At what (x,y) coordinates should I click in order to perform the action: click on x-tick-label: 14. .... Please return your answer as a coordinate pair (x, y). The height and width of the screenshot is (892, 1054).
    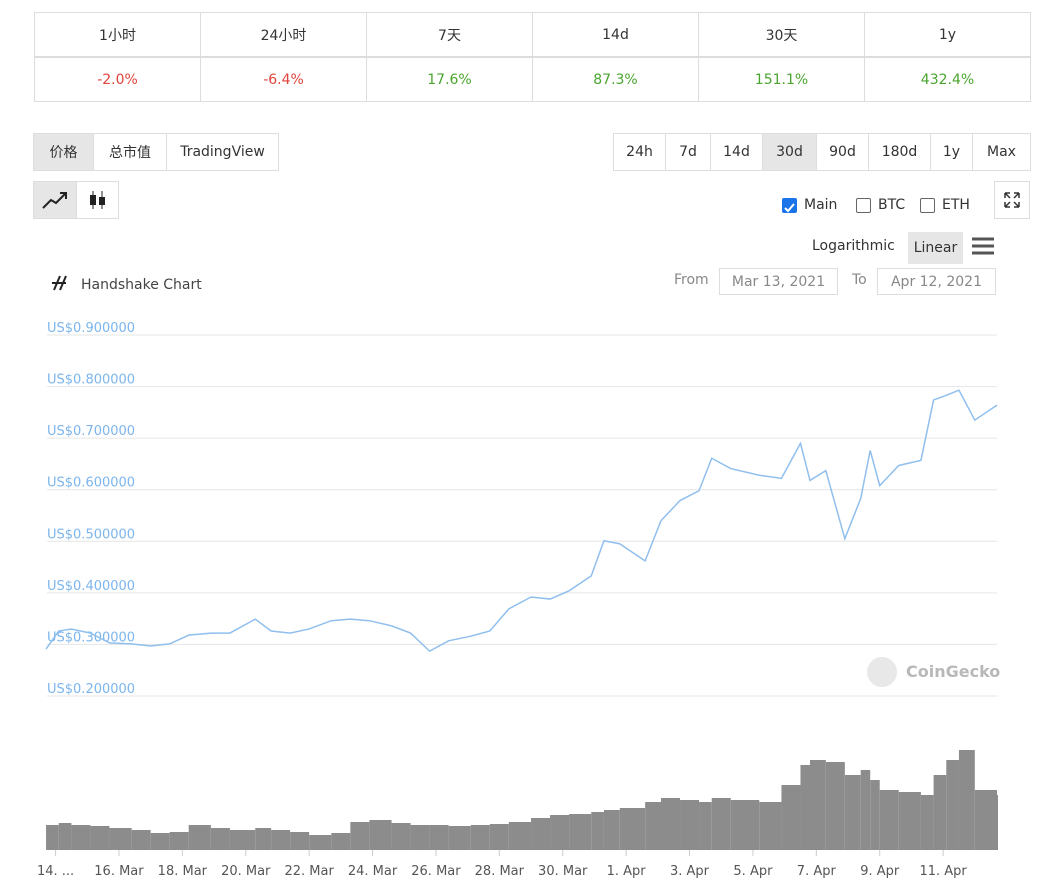
    Looking at the image, I should click on (55, 871).